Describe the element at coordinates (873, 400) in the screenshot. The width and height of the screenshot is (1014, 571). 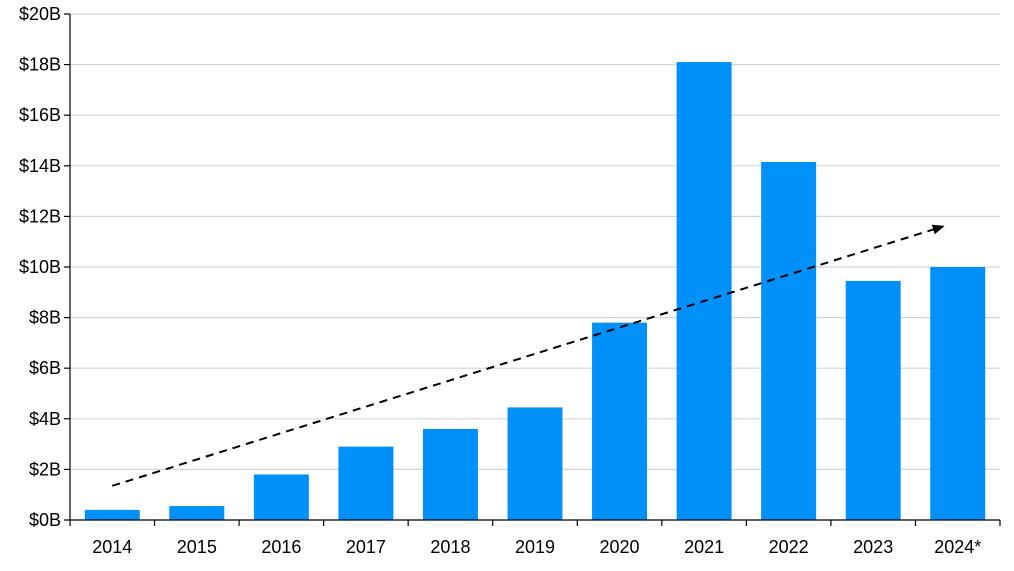
I see `bar-2023` at that location.